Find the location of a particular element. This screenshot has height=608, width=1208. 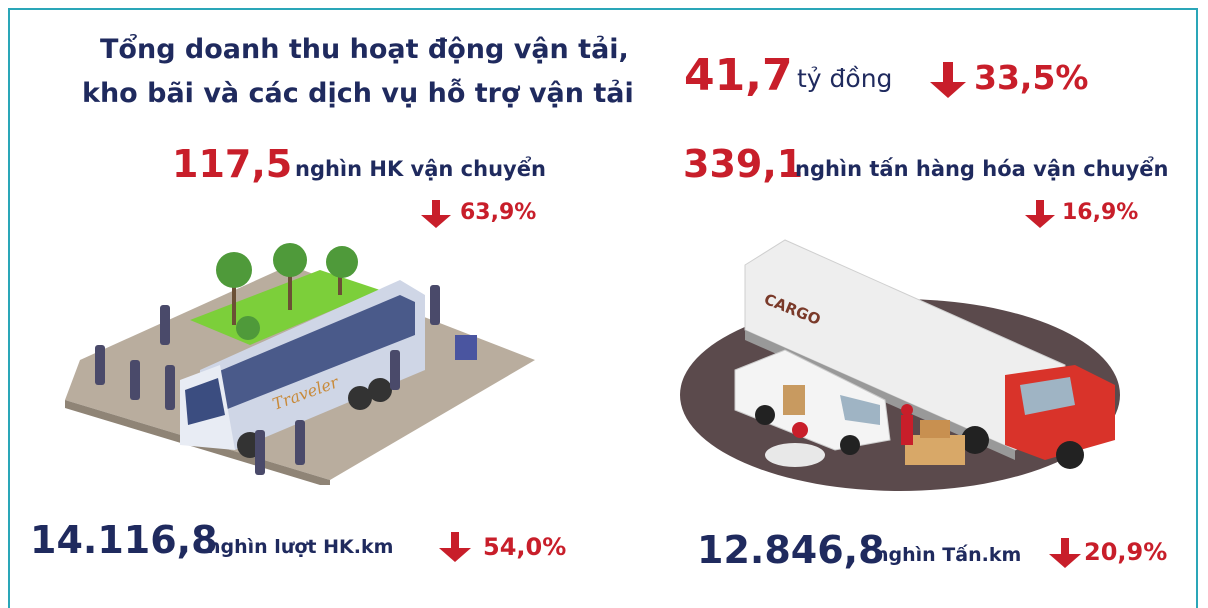

title-line: Tổng doanh thu hoạt động vận tải, is located at coordinates (364, 49).